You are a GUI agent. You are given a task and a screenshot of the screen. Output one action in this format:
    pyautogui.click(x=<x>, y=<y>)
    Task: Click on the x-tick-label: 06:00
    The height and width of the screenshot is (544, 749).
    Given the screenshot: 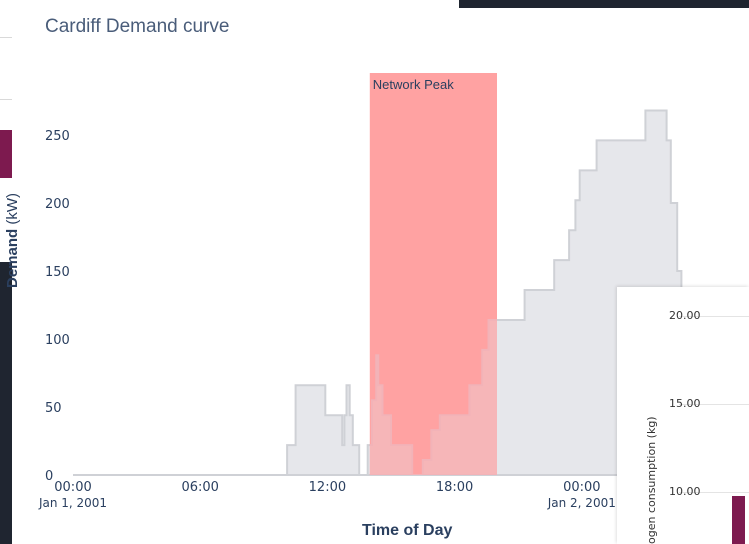 What is the action you would take?
    pyautogui.click(x=199, y=487)
    